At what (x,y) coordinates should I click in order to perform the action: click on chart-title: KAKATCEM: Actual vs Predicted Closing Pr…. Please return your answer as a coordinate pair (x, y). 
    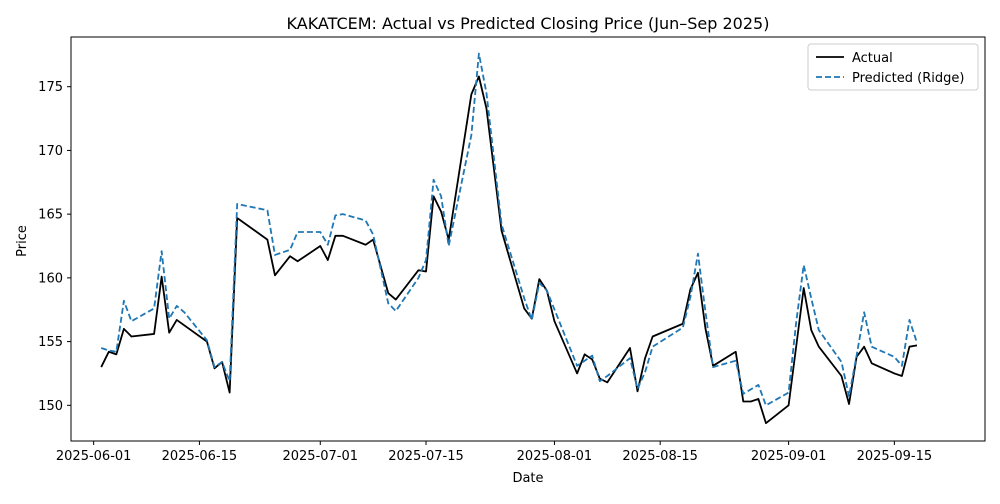
    Looking at the image, I should click on (528, 23).